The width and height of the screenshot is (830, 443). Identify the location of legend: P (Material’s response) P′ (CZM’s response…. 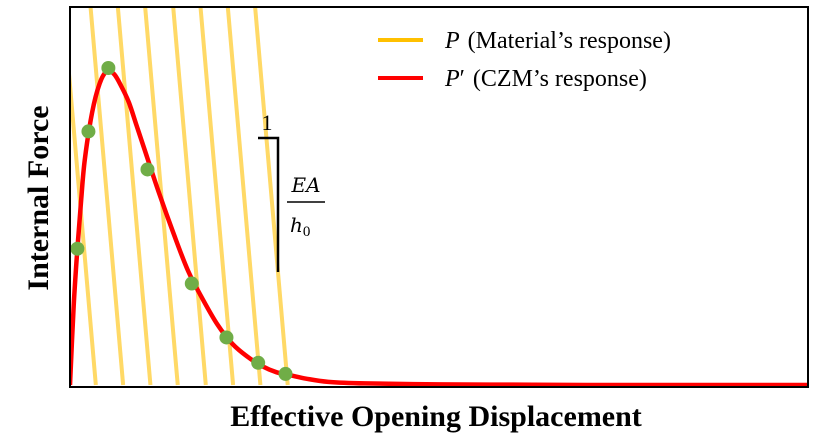
(524, 60).